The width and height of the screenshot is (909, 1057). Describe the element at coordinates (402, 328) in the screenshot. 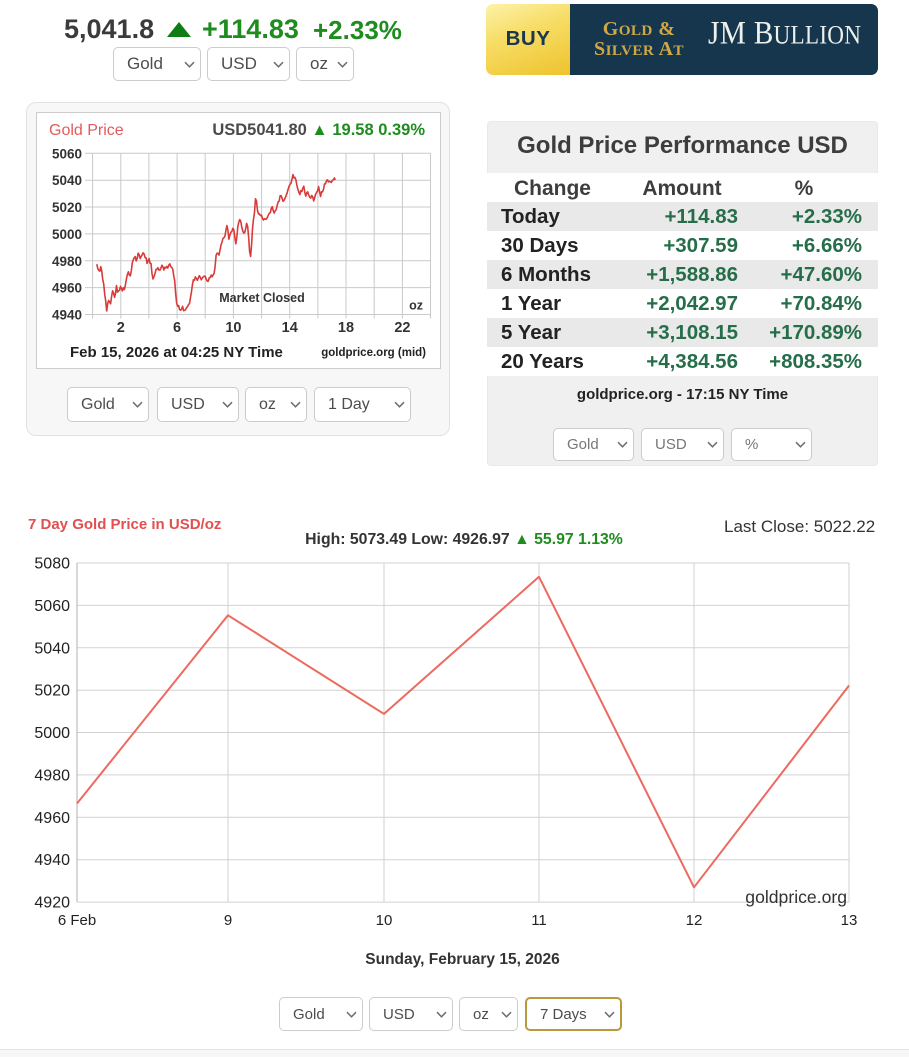

I see `svg-text: 22` at that location.